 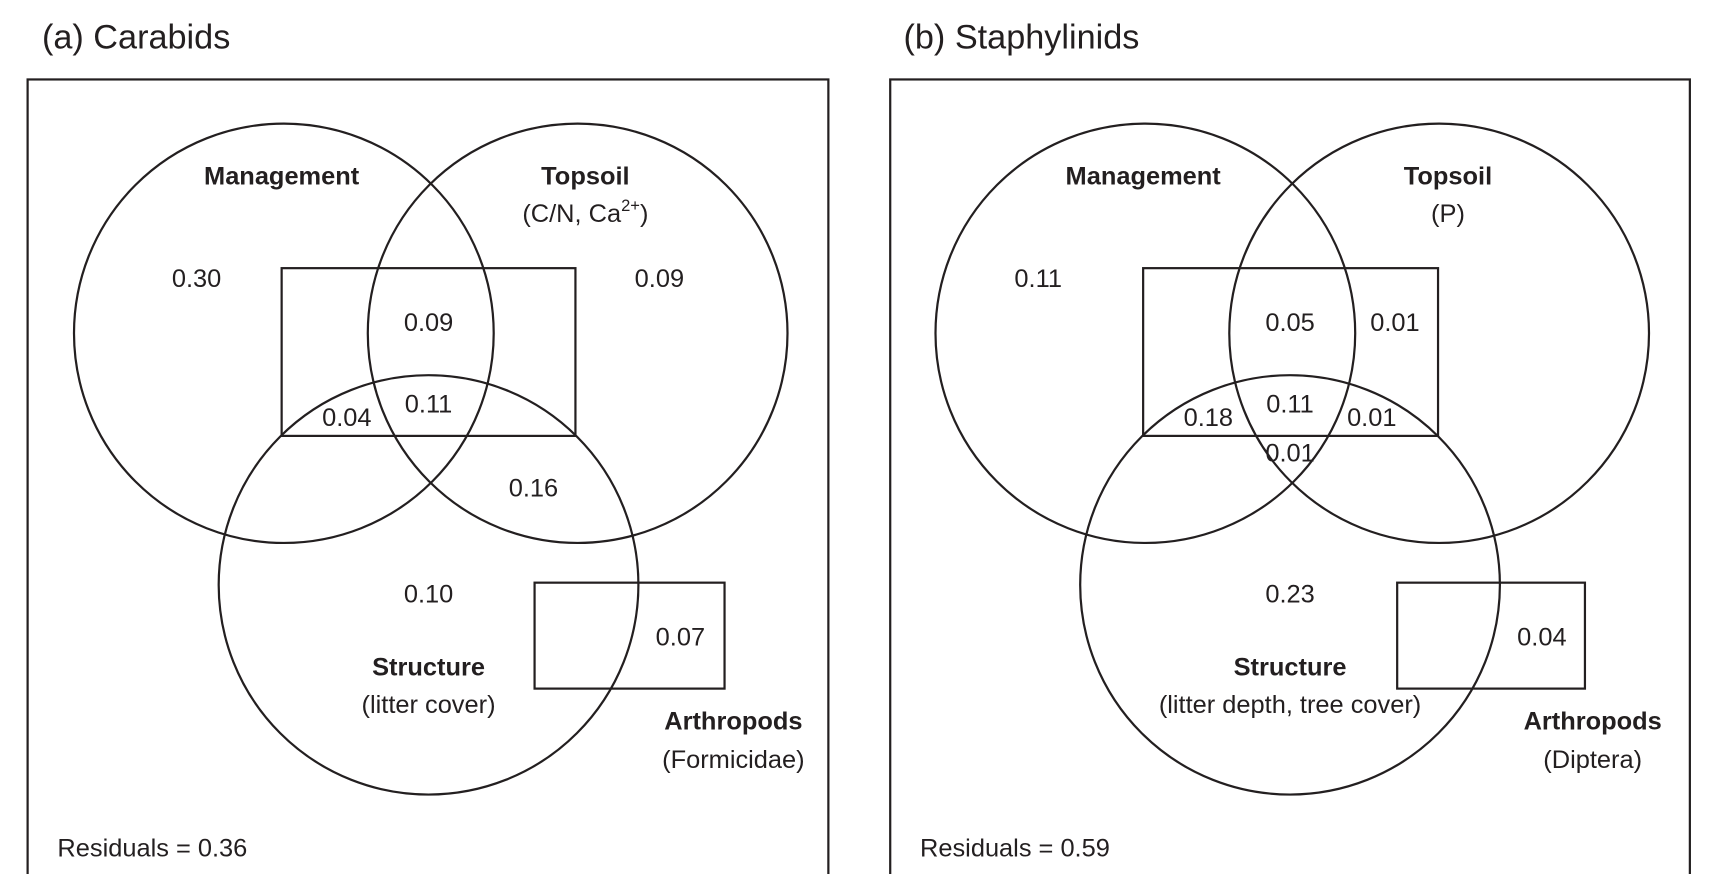 I want to click on value-topsoil-rect: 0.01, so click(x=1394, y=323).